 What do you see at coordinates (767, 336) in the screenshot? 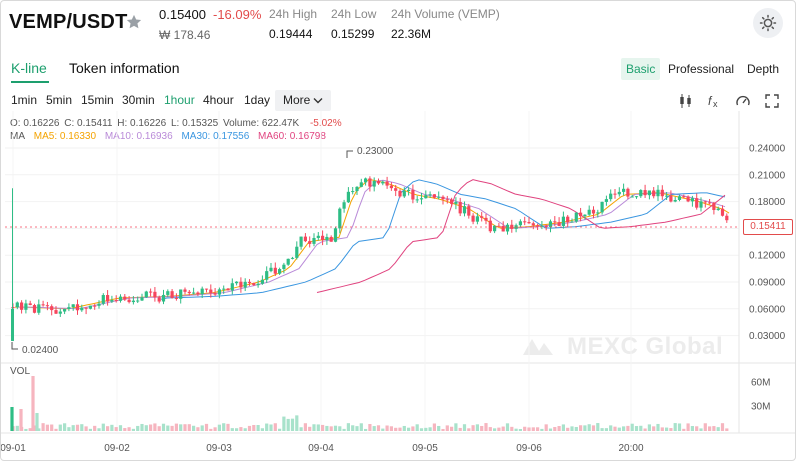
I see `price-tick-label: 0.03000` at bounding box center [767, 336].